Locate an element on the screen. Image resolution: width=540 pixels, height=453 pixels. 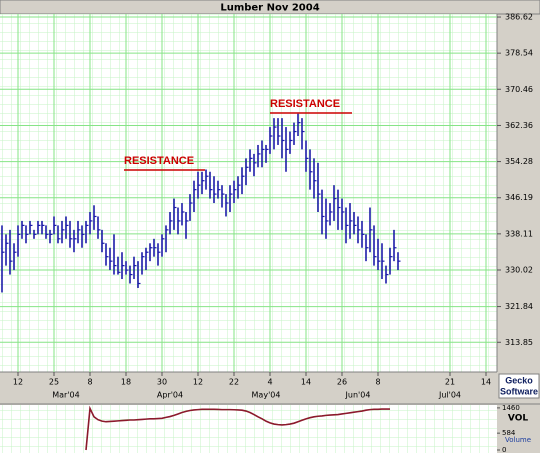
logo-box is located at coordinates (519, 386).